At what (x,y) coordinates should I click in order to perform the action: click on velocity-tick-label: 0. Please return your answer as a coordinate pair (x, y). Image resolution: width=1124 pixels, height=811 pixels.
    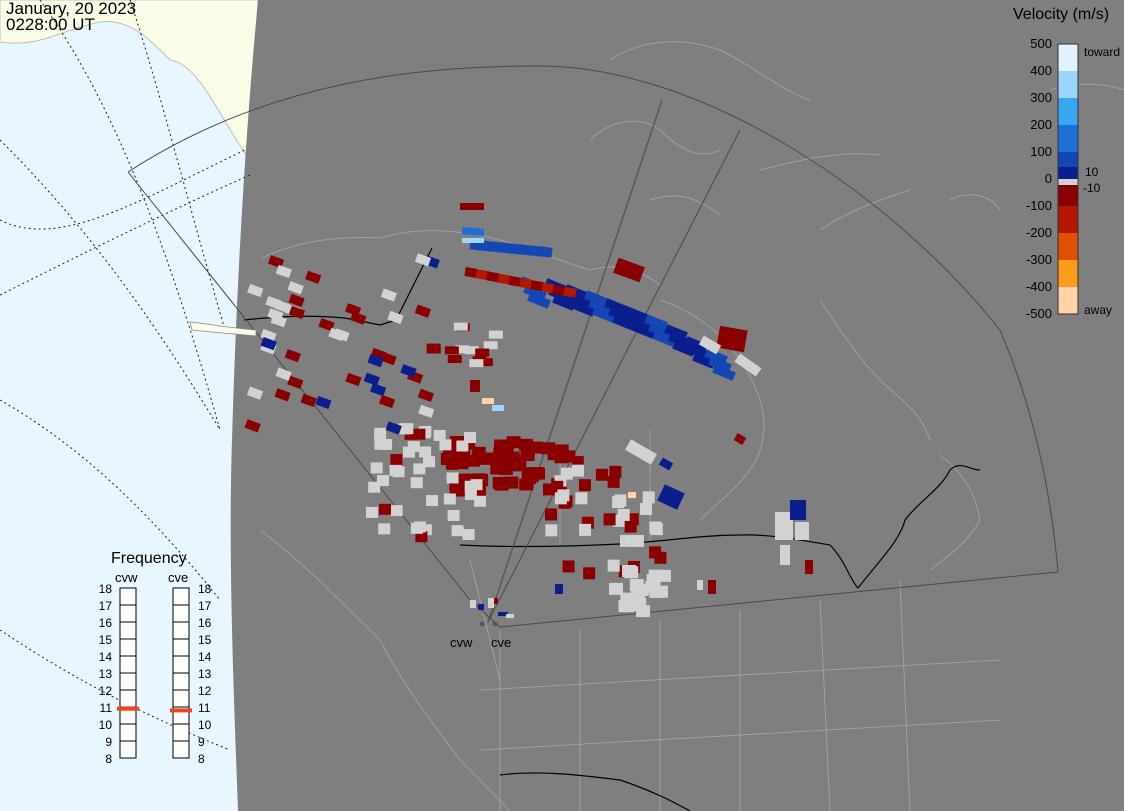
    Looking at the image, I should click on (1048, 178).